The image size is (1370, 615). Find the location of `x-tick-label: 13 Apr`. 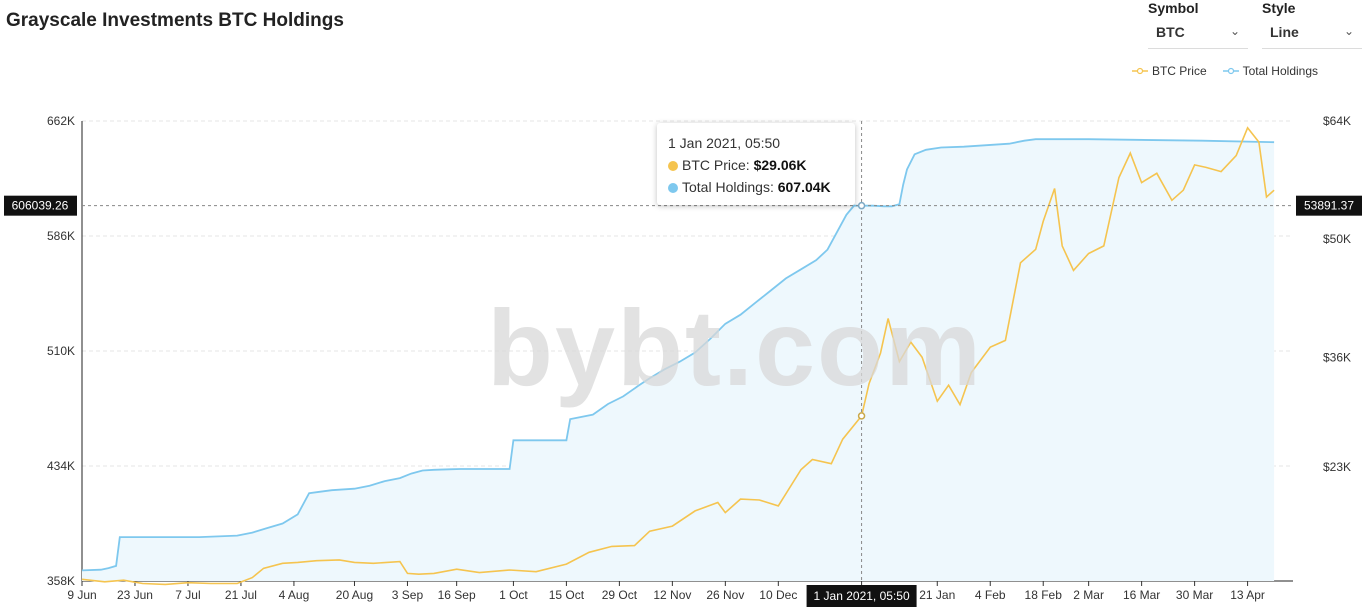

x-tick-label: 13 Apr is located at coordinates (1247, 595).